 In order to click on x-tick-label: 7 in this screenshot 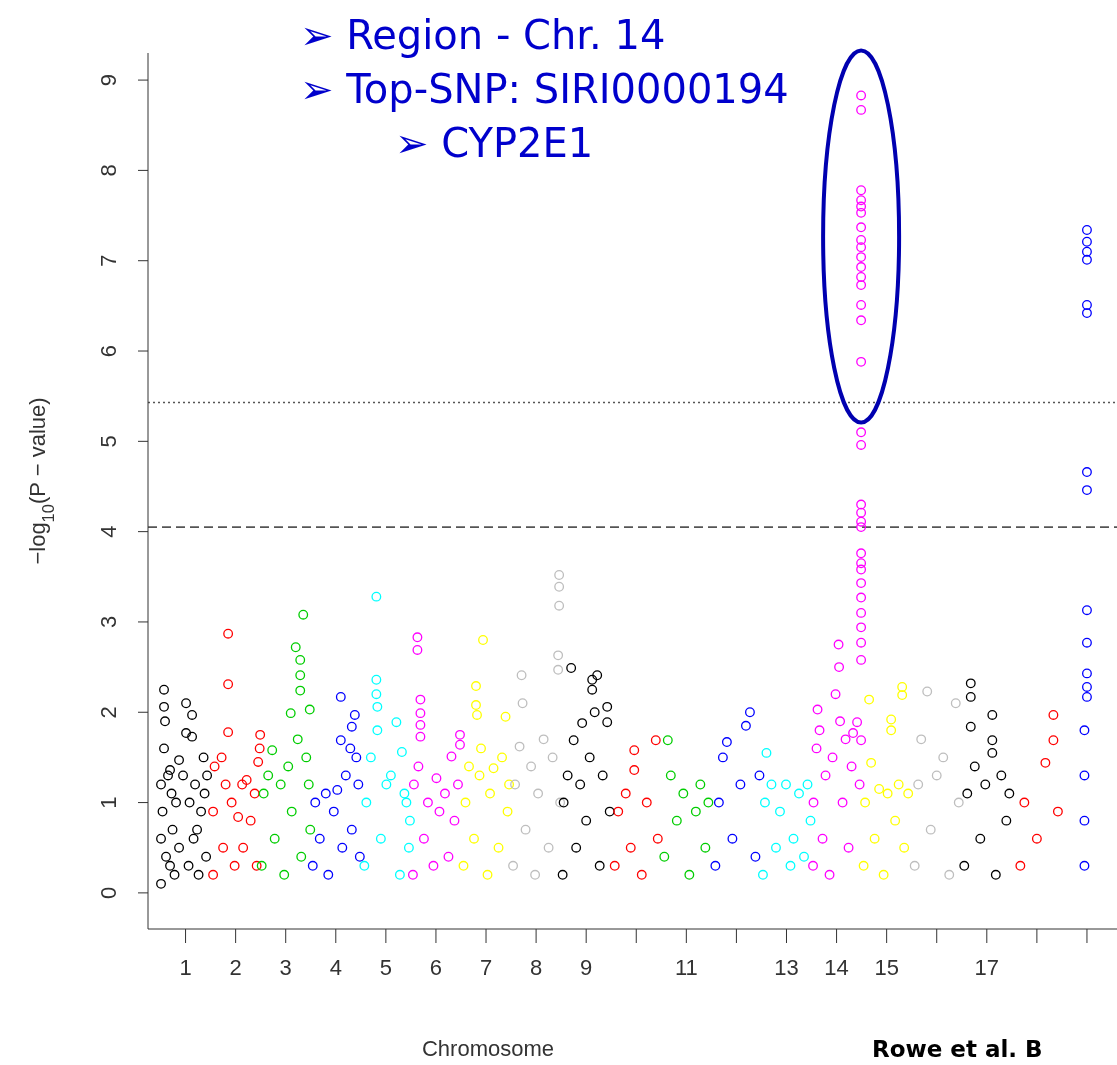, I will do `click(486, 967)`.